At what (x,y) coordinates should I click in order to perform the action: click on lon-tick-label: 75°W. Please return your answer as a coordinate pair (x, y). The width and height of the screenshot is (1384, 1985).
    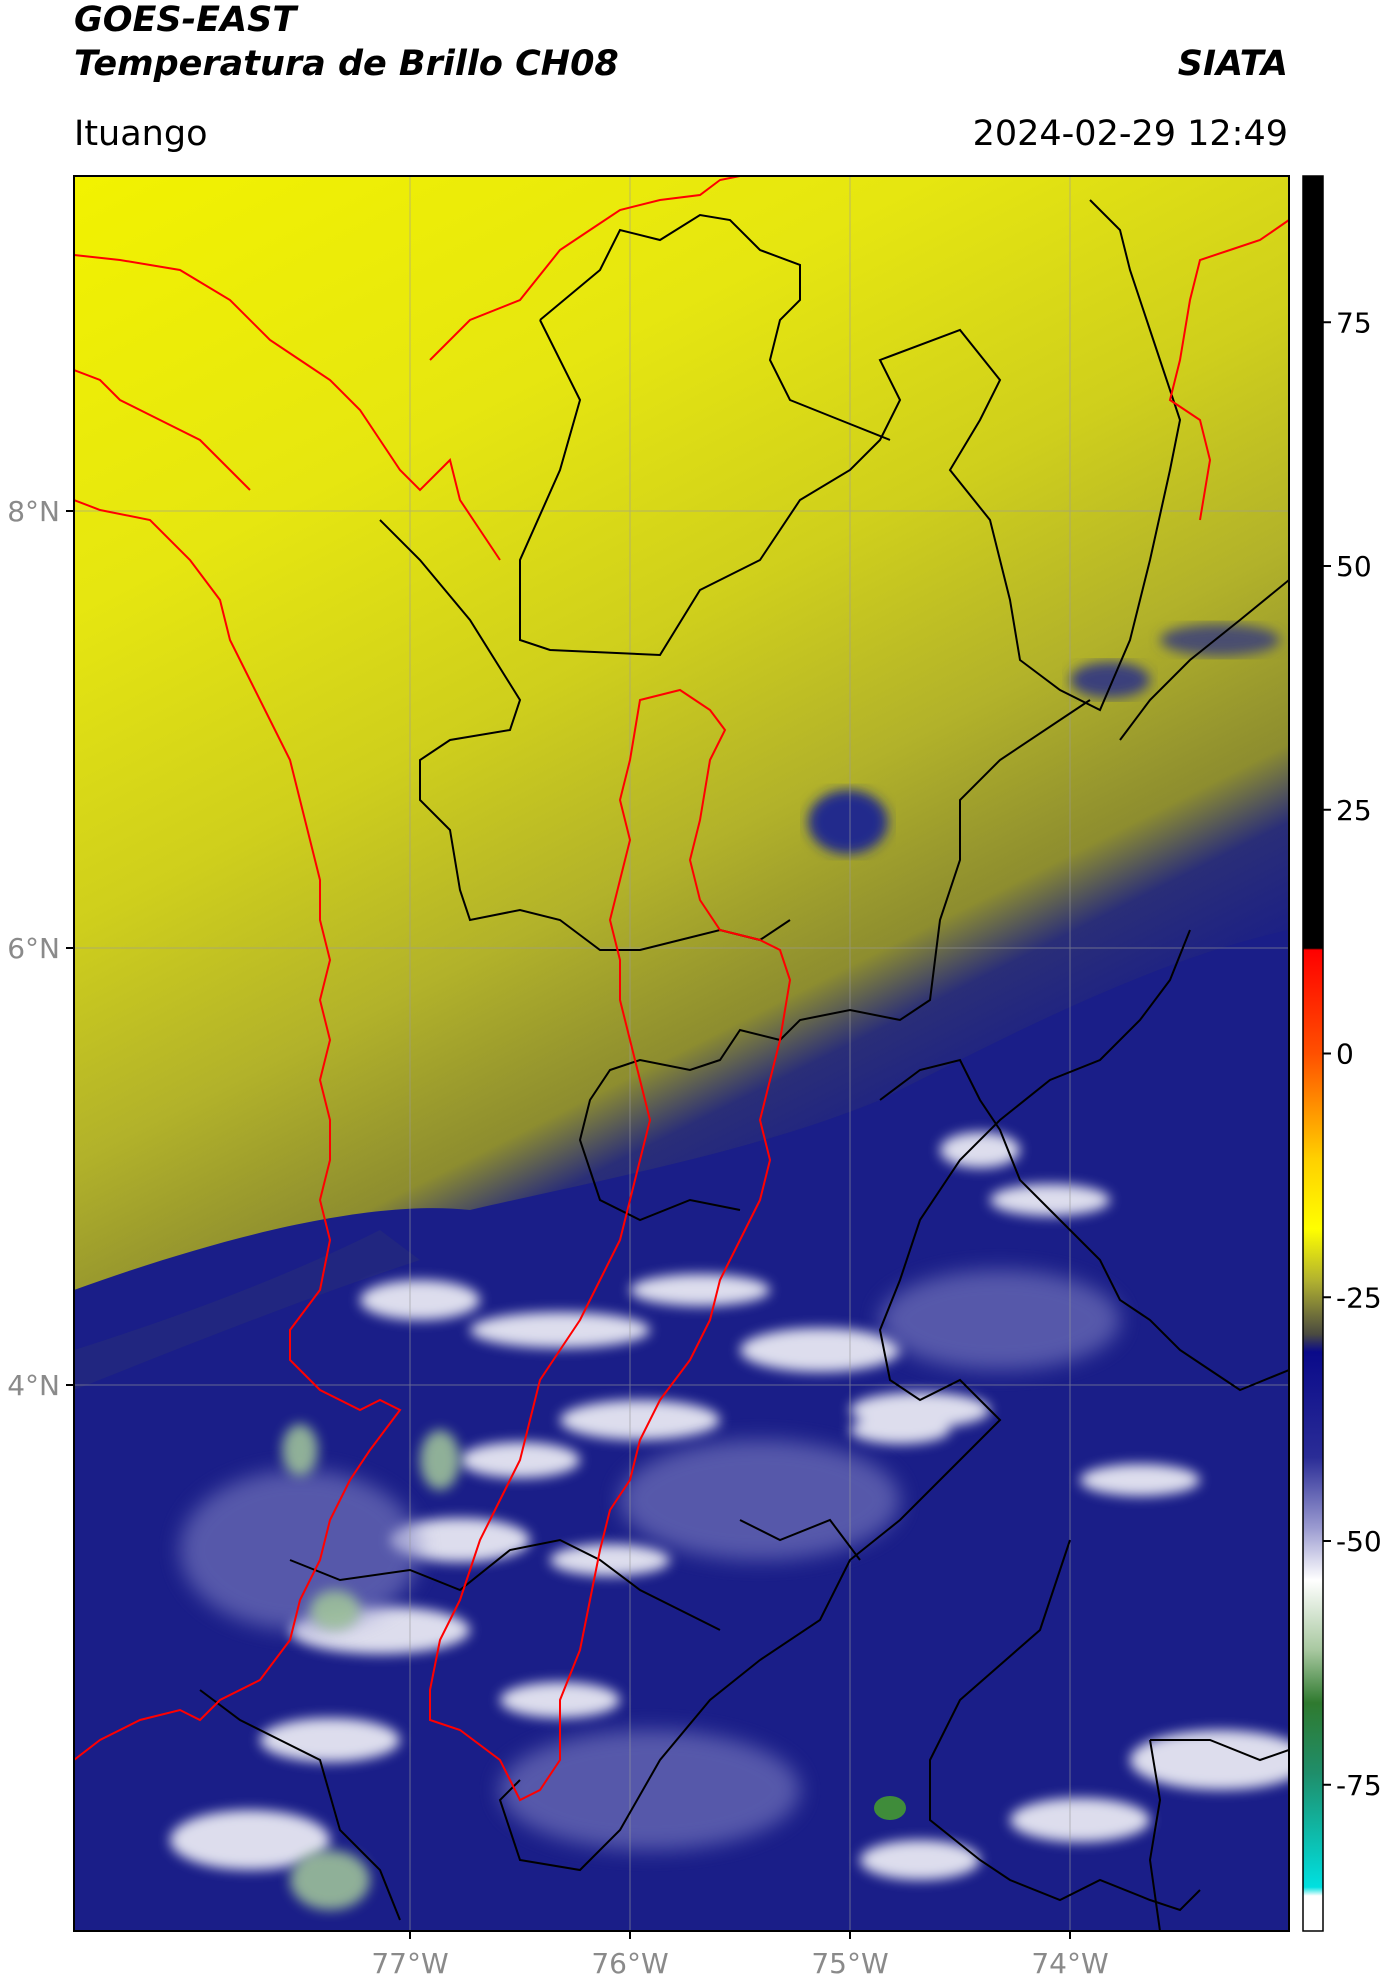
    Looking at the image, I should click on (849, 1963).